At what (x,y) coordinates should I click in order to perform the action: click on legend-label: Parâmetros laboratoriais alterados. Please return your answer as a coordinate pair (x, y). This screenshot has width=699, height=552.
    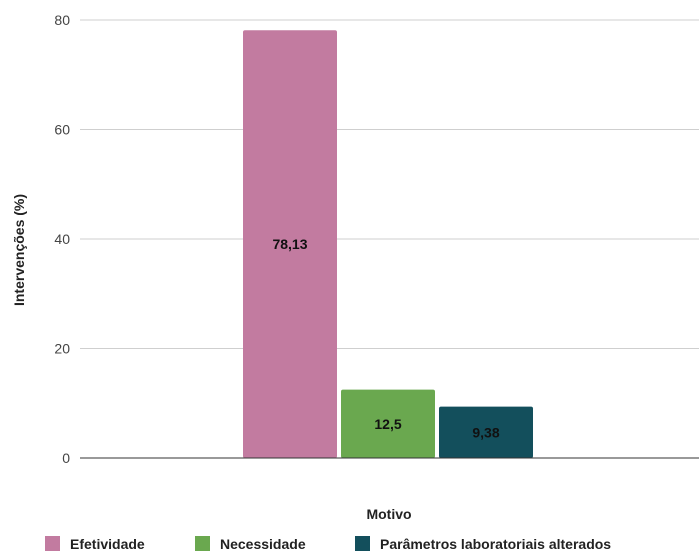
    Looking at the image, I should click on (495, 544).